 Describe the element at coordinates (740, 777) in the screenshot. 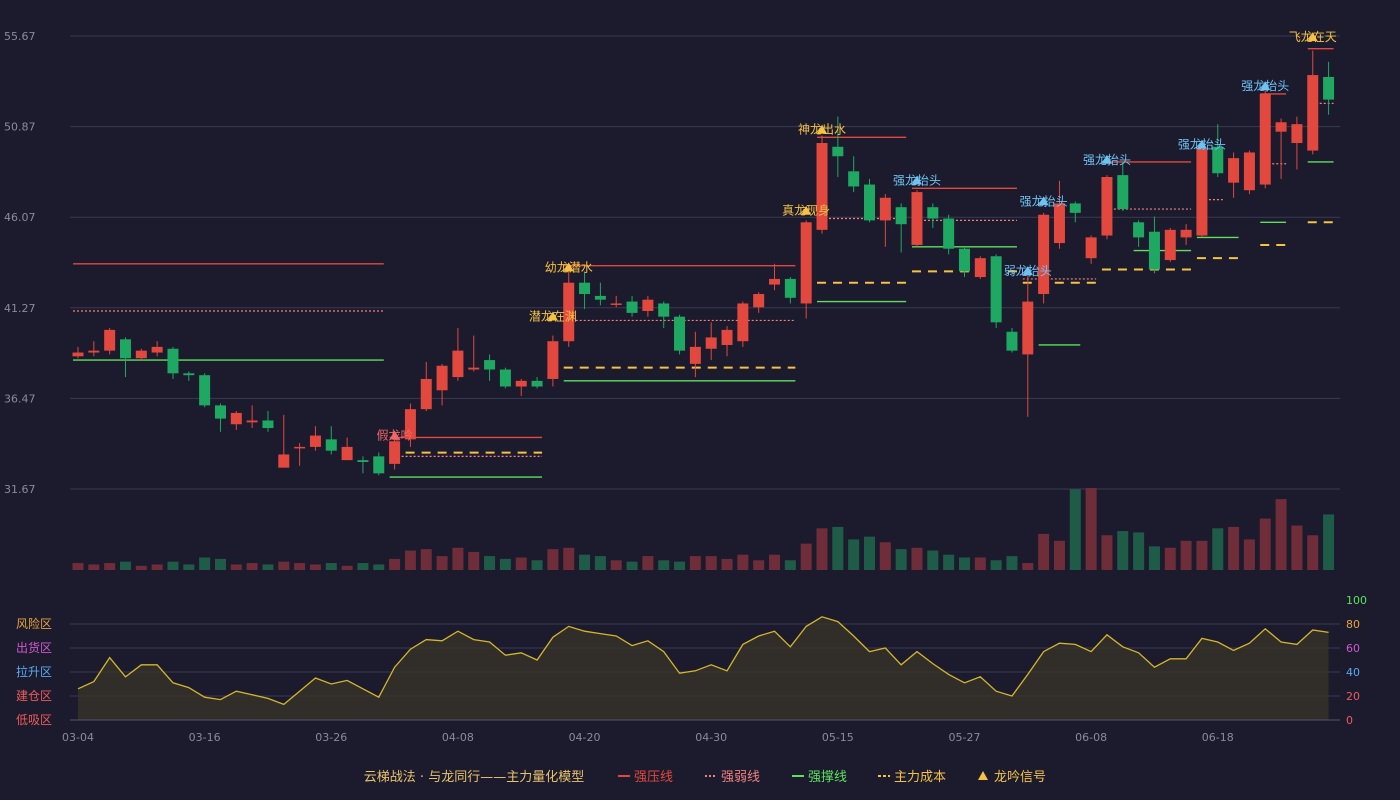

I see `legend-weak-label: 强弱线` at that location.